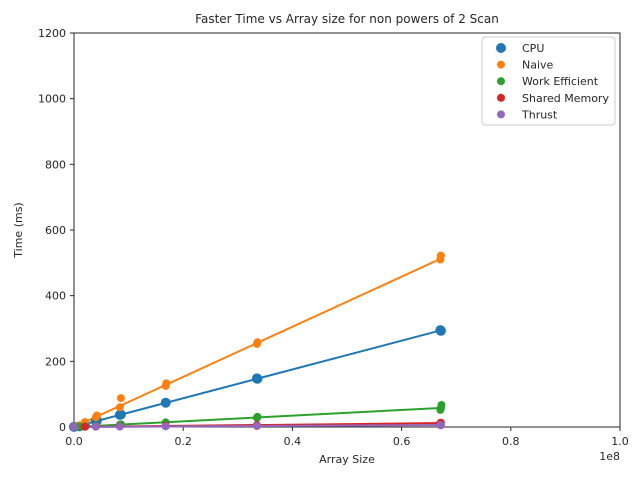 This screenshot has height=480, width=640. Describe the element at coordinates (533, 48) in the screenshot. I see `legend-label-cpu: CPU` at that location.